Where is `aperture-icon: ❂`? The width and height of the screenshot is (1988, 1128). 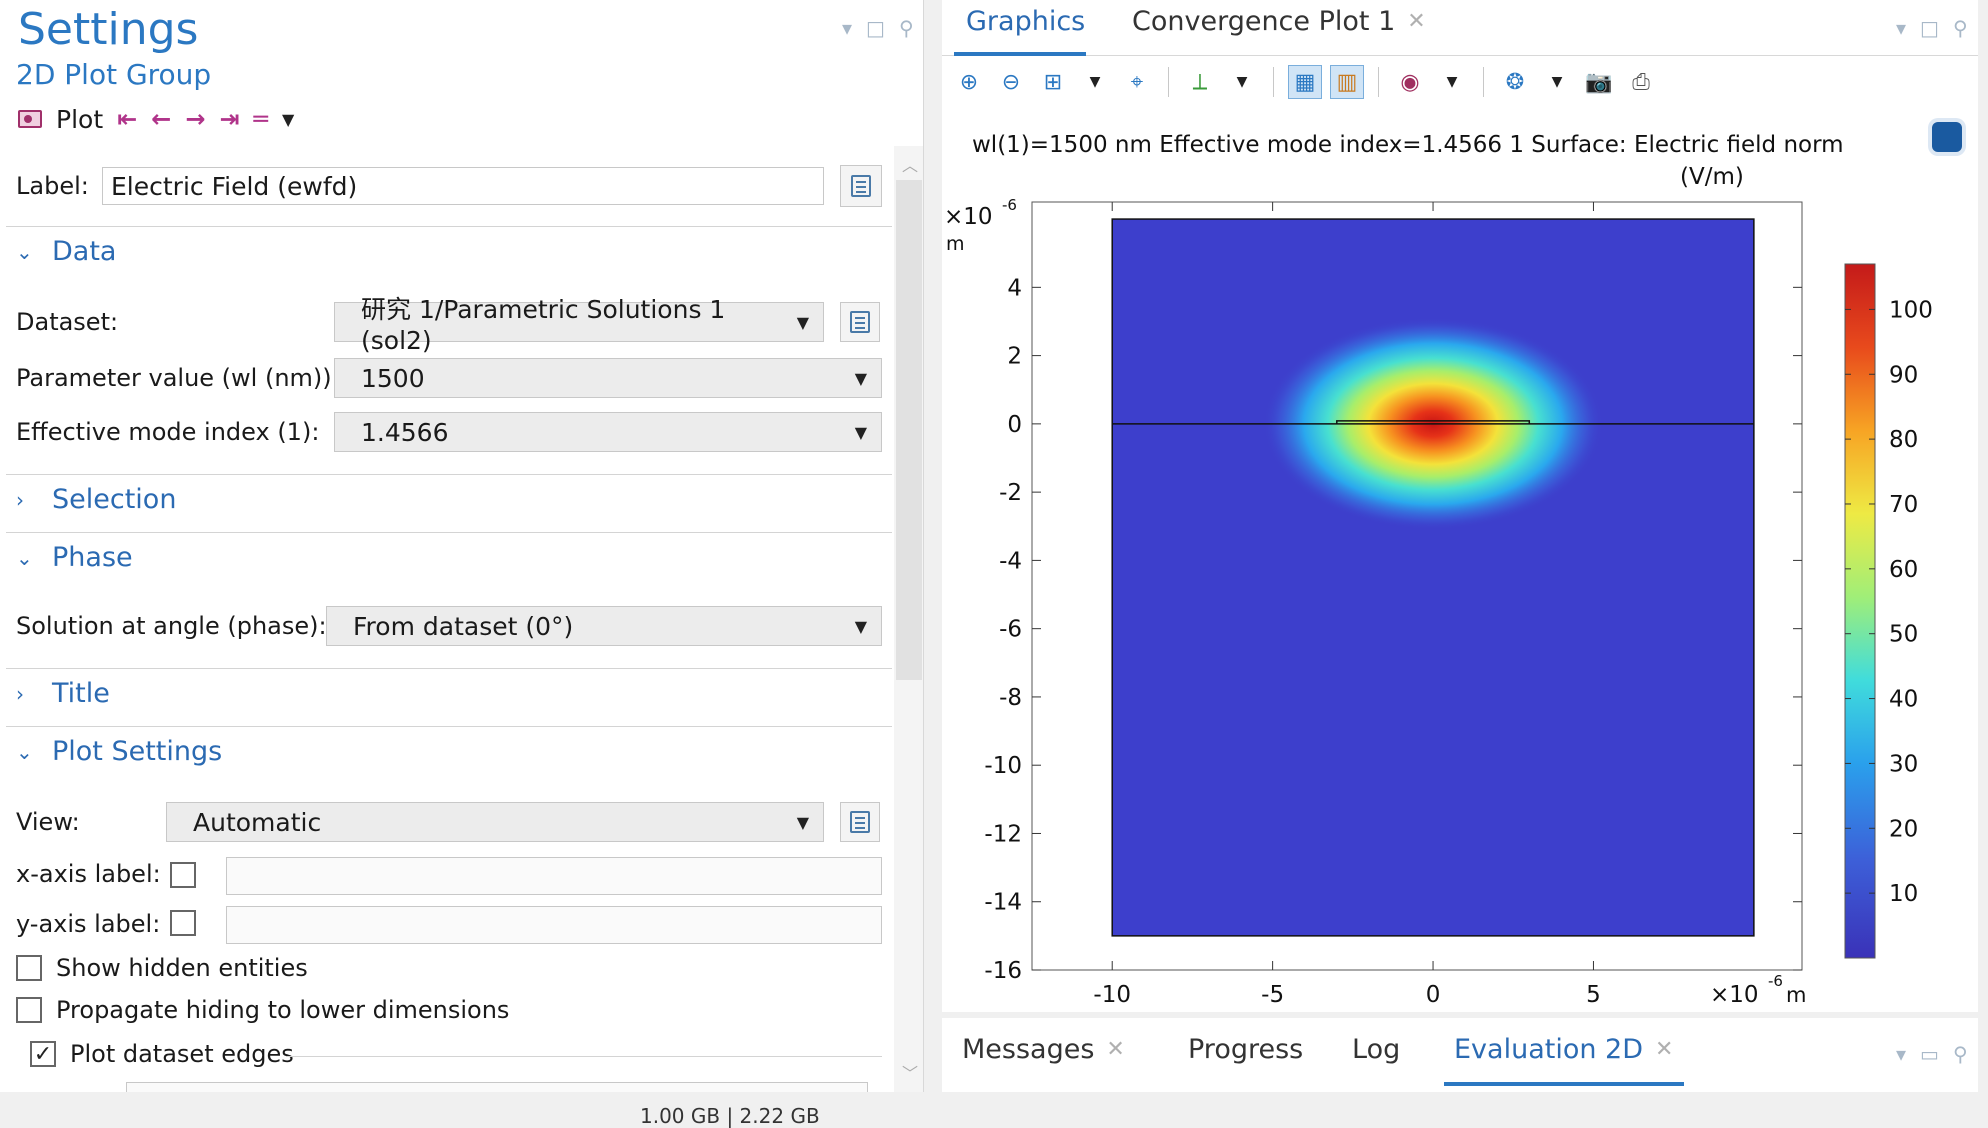 aperture-icon: ❂ is located at coordinates (1515, 82).